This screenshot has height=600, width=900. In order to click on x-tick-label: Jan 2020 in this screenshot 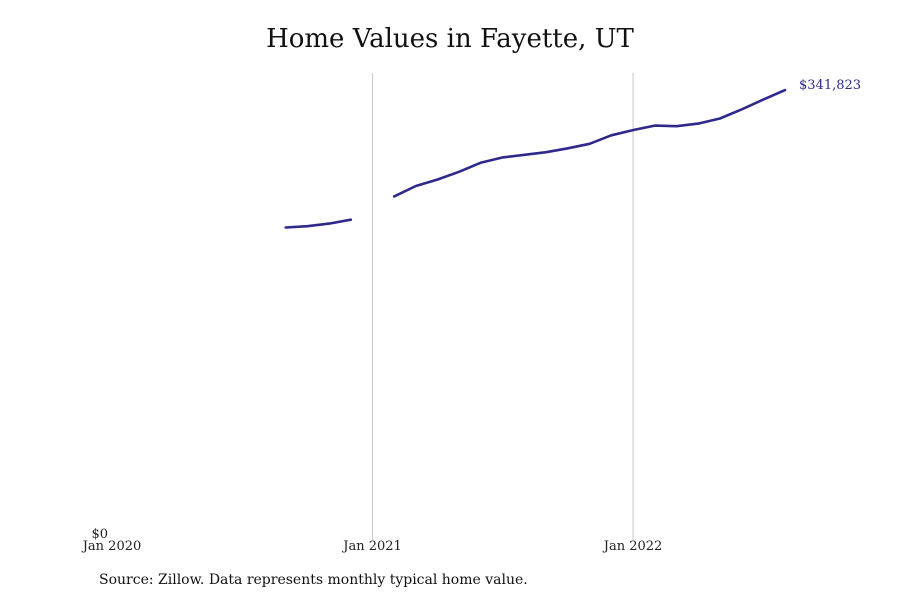, I will do `click(111, 546)`.